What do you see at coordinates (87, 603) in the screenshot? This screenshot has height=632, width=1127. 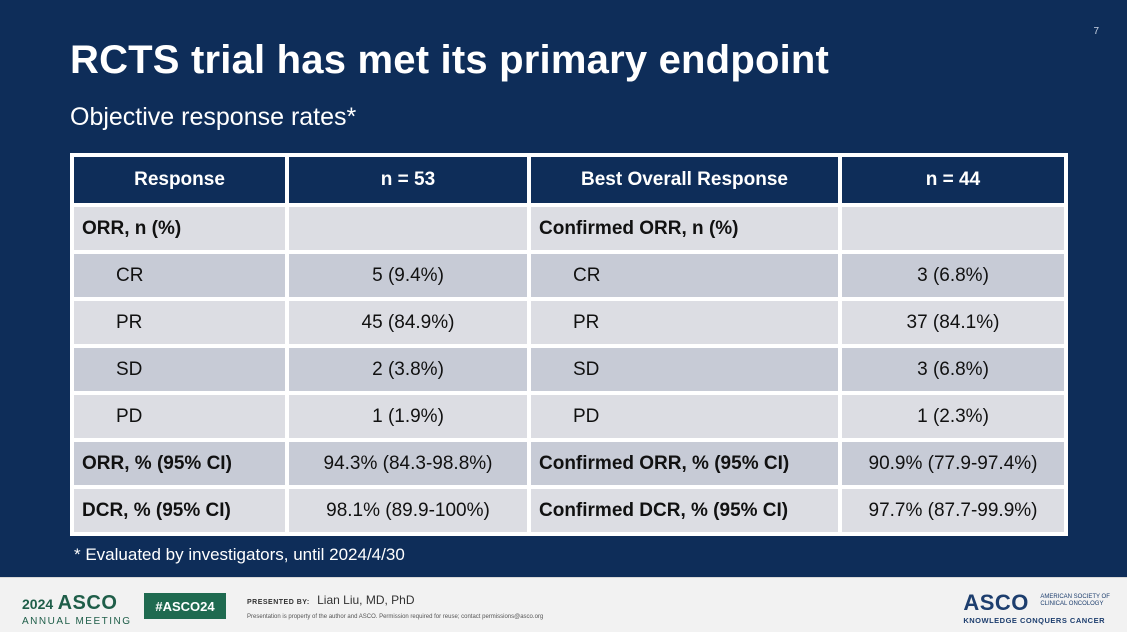 I see `meeting-brand: ASCO` at bounding box center [87, 603].